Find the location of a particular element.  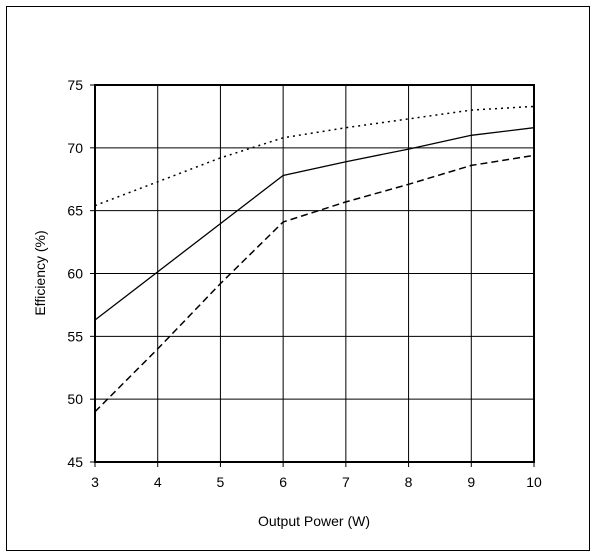

x-tick-label: 7 is located at coordinates (346, 482).